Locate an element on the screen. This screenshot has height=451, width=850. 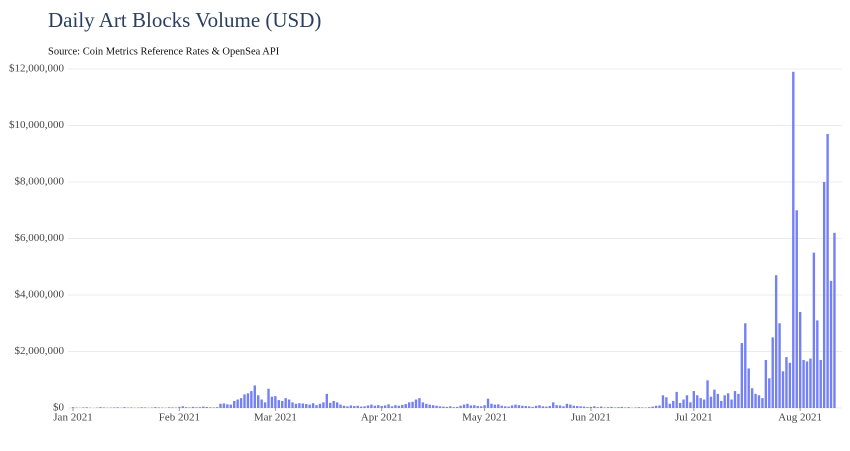
y-tick-label: $8,000,000 is located at coordinates (40, 182).